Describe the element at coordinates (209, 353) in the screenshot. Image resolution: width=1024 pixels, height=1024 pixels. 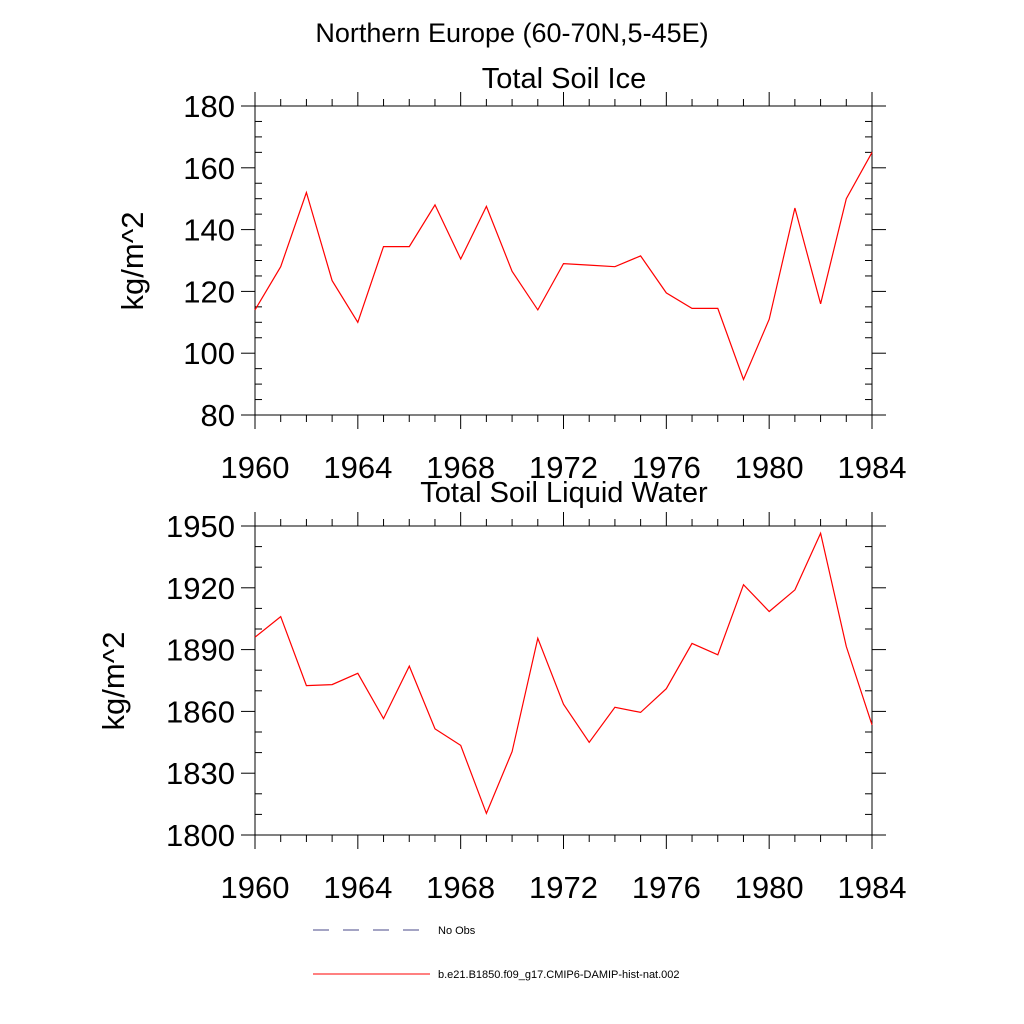
I see `y-tick-label: 100` at that location.